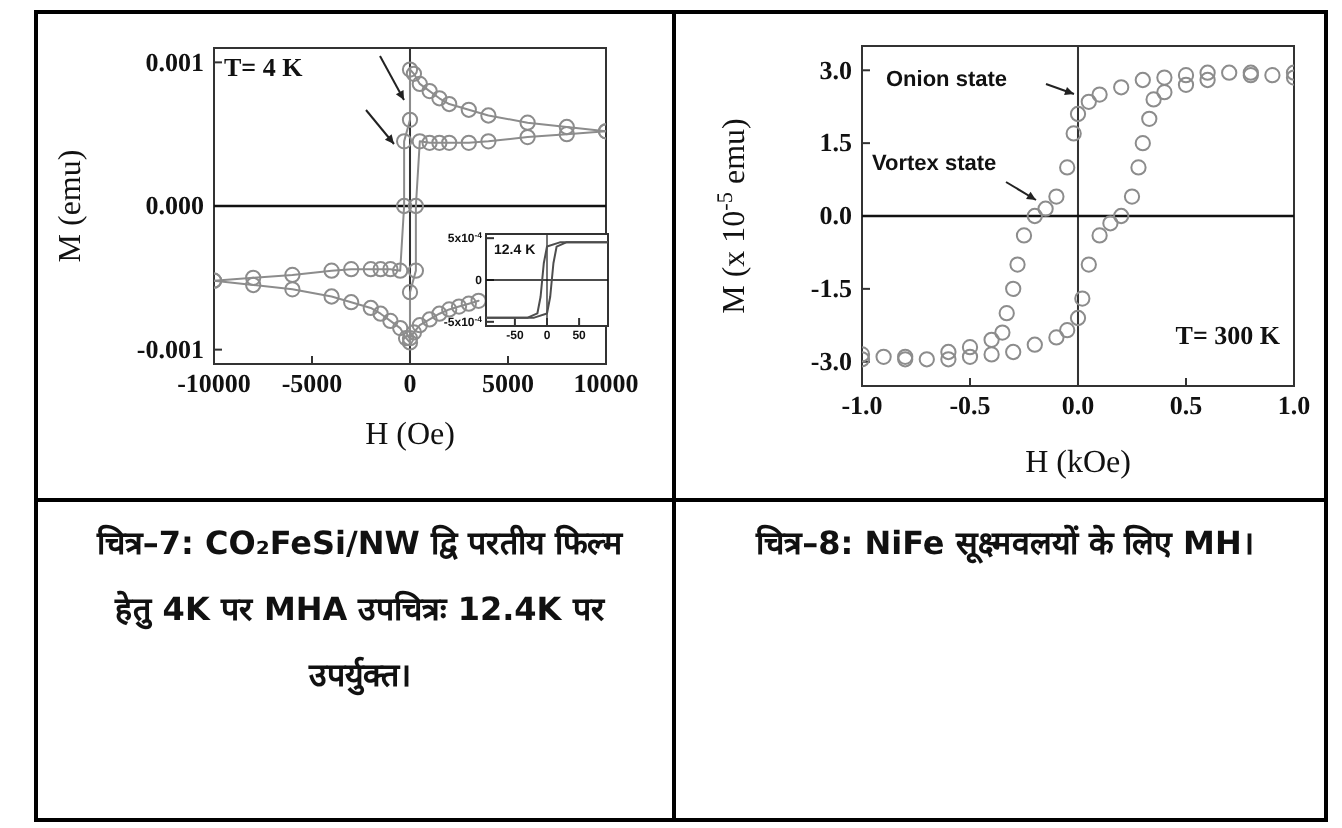  What do you see at coordinates (312, 383) in the screenshot?
I see `x-tick-label: -5000` at bounding box center [312, 383].